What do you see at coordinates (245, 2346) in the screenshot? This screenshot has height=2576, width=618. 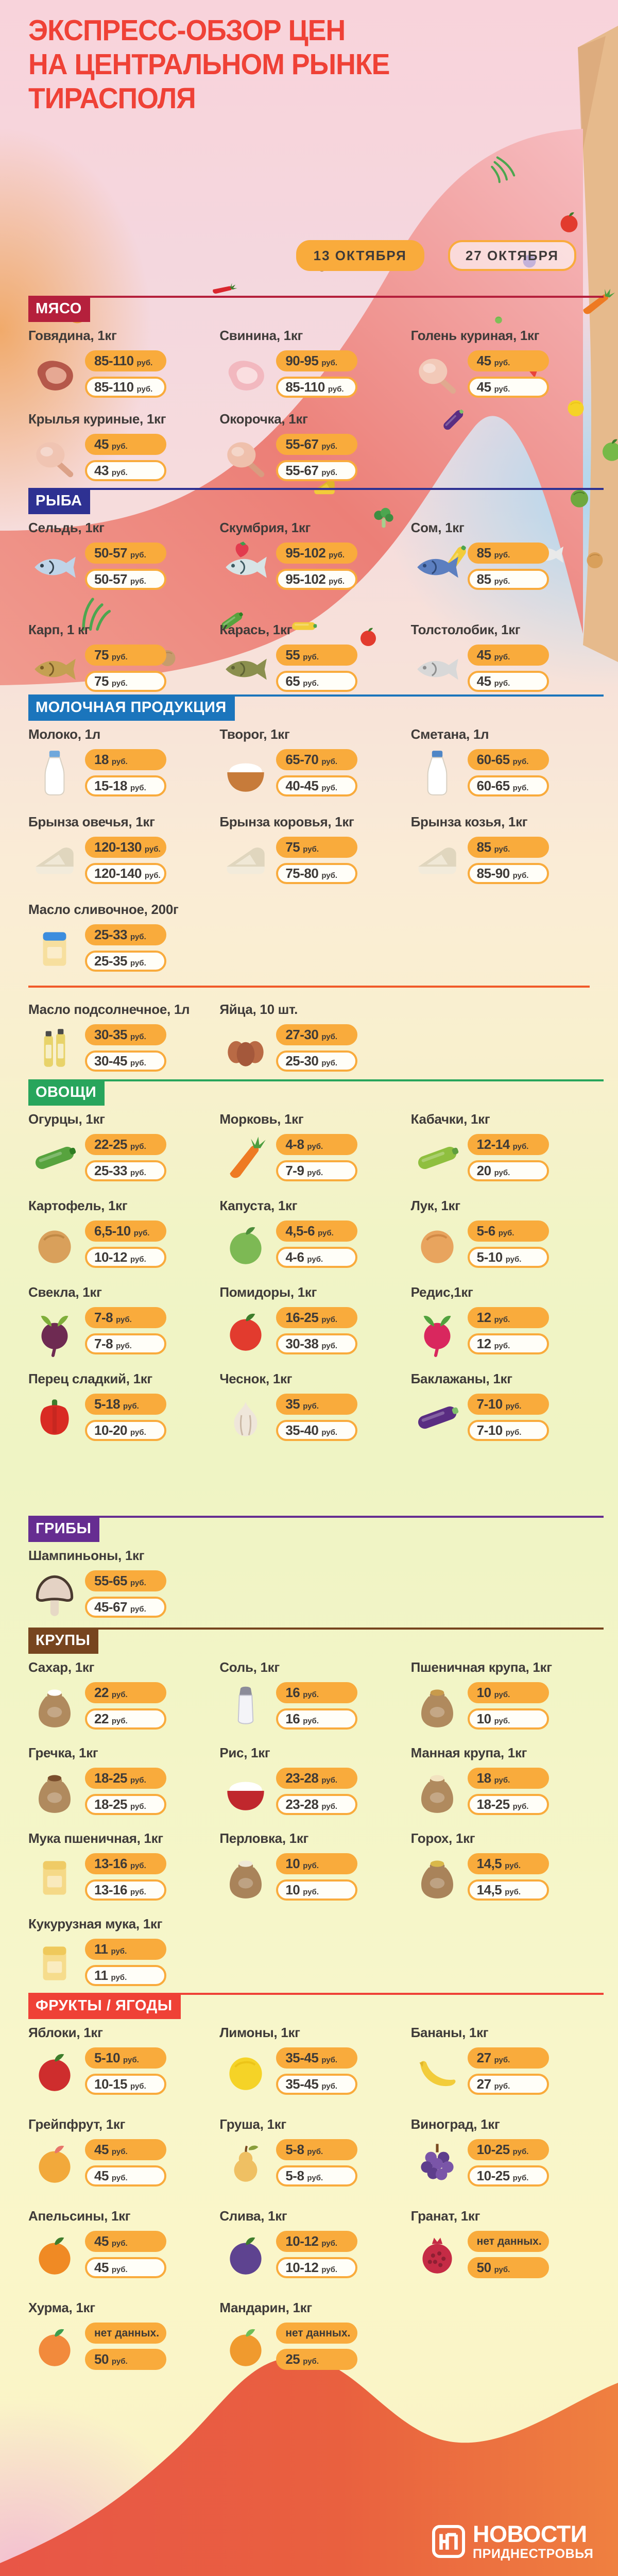 I see `mandarin-icon` at bounding box center [245, 2346].